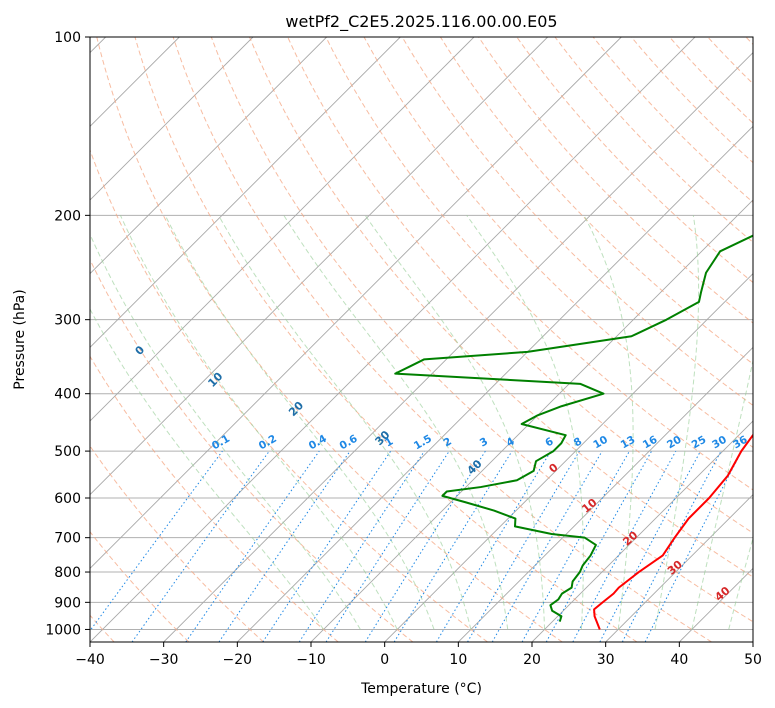 The height and width of the screenshot is (708, 775). Describe the element at coordinates (67, 603) in the screenshot. I see `y-tick-label: 900` at that location.